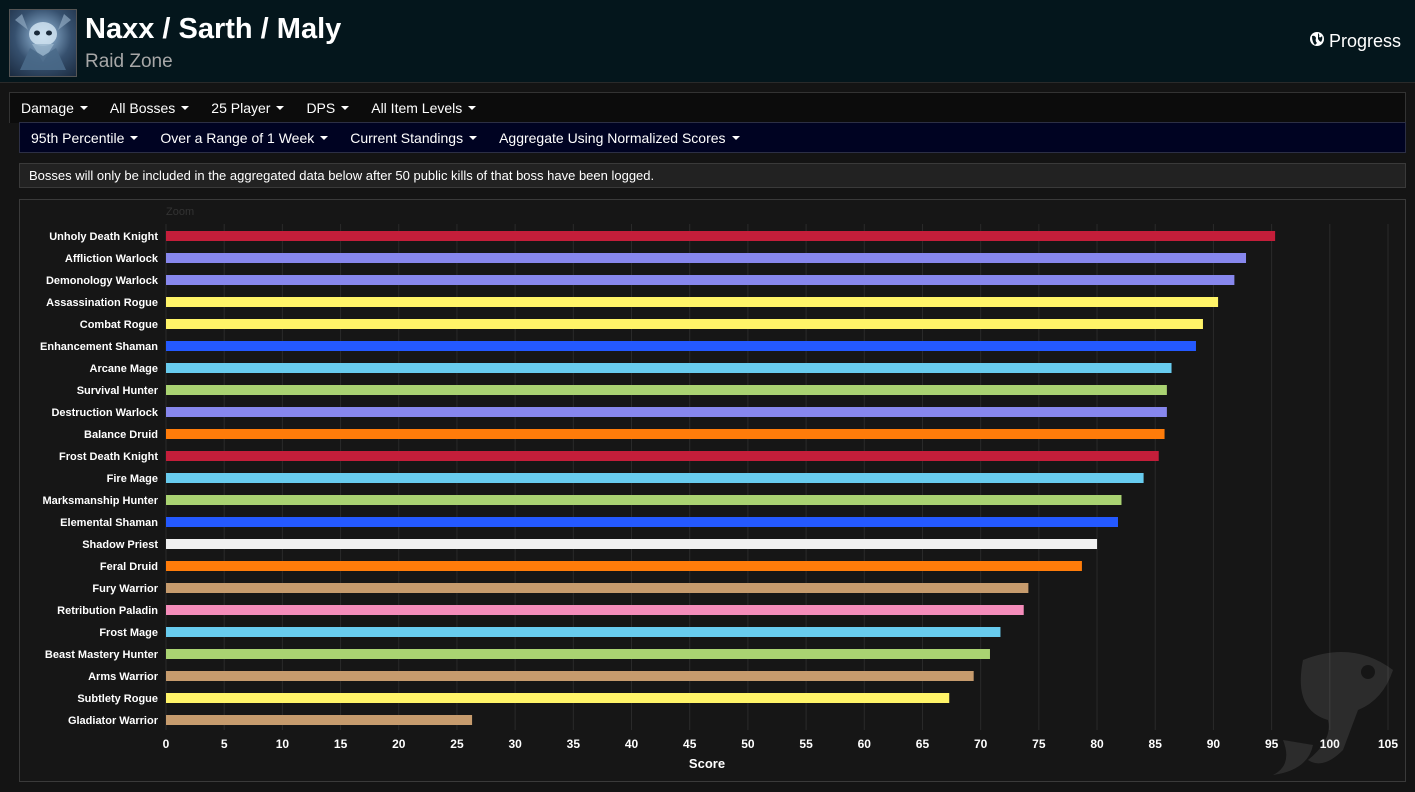 This screenshot has height=792, width=1415. Describe the element at coordinates (78, 137) in the screenshot. I see `dropdown-label: 95th Percentile` at that location.